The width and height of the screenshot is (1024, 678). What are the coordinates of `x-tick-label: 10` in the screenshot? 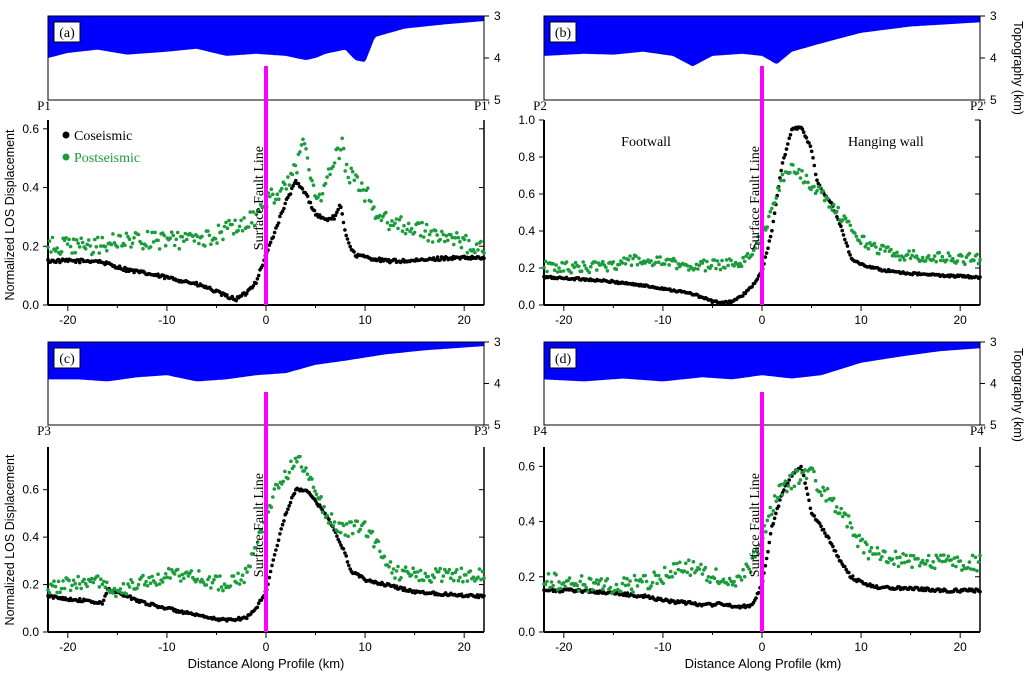 It's located at (365, 320).